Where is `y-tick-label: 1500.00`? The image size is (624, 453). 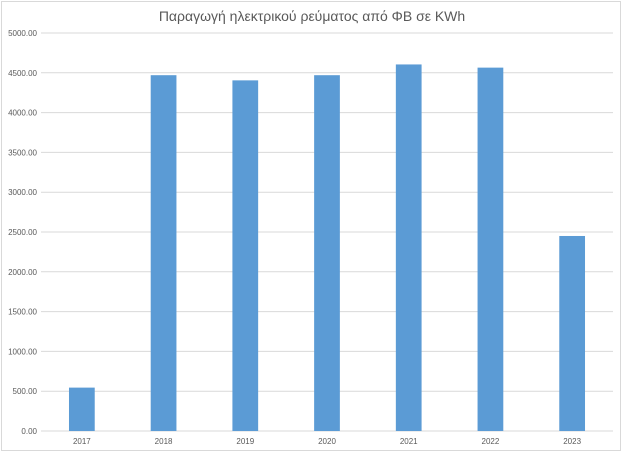
y-tick-label: 1500.00 is located at coordinates (22, 312).